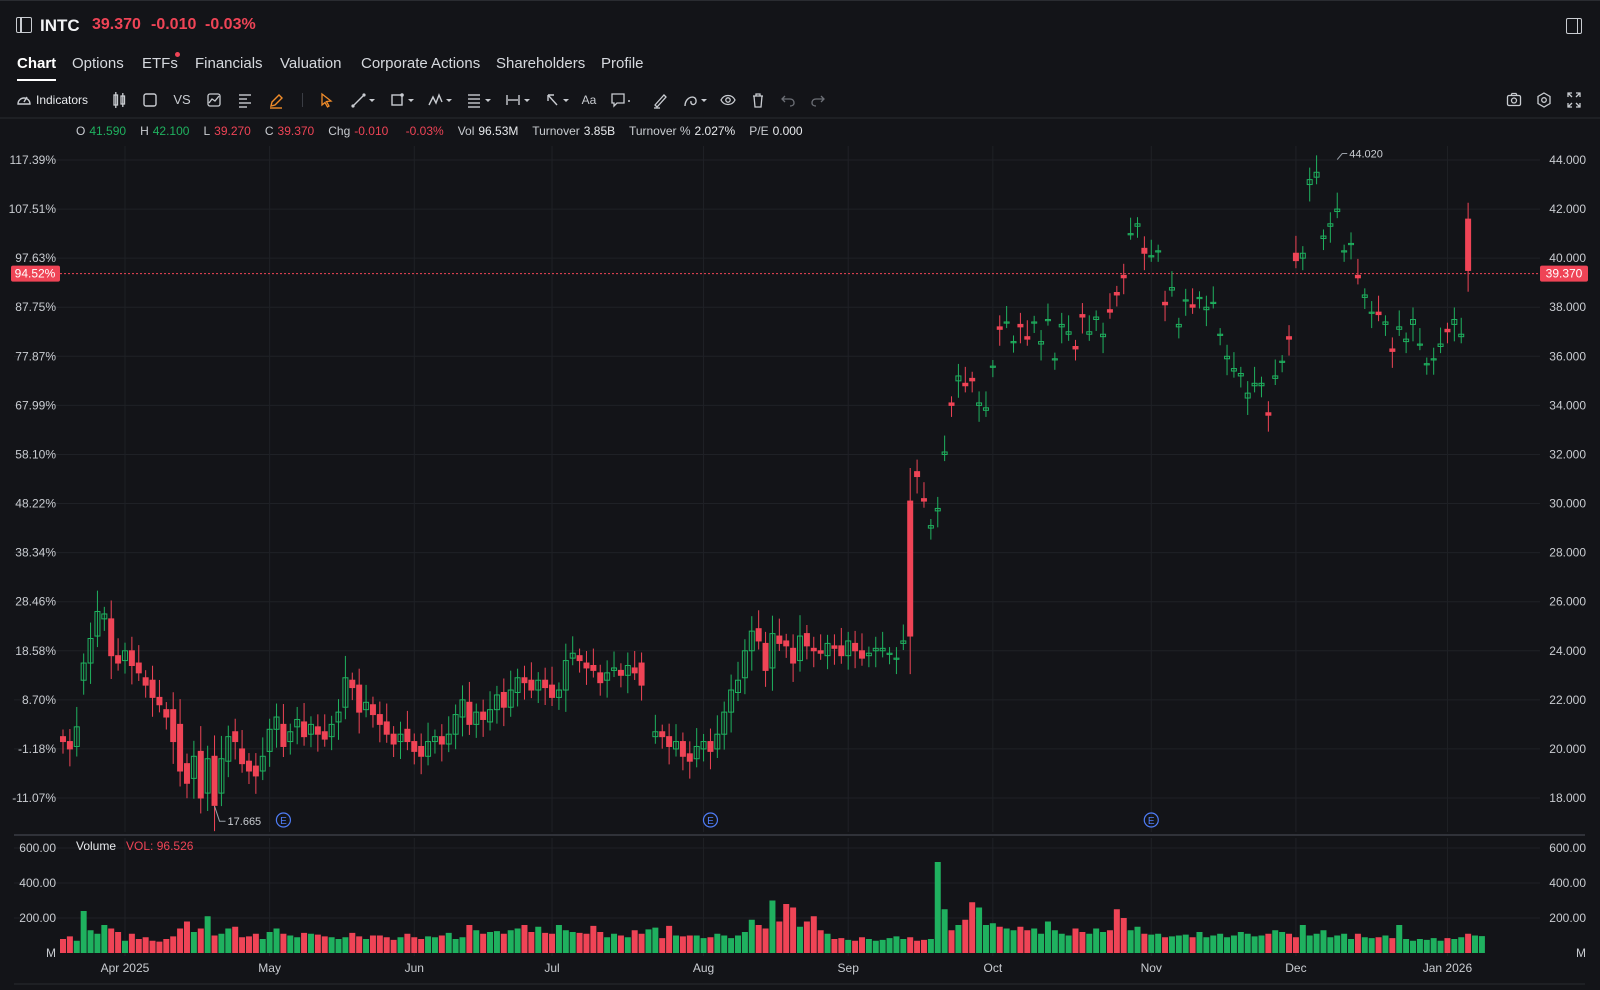  I want to click on undo-icon, so click(788, 100).